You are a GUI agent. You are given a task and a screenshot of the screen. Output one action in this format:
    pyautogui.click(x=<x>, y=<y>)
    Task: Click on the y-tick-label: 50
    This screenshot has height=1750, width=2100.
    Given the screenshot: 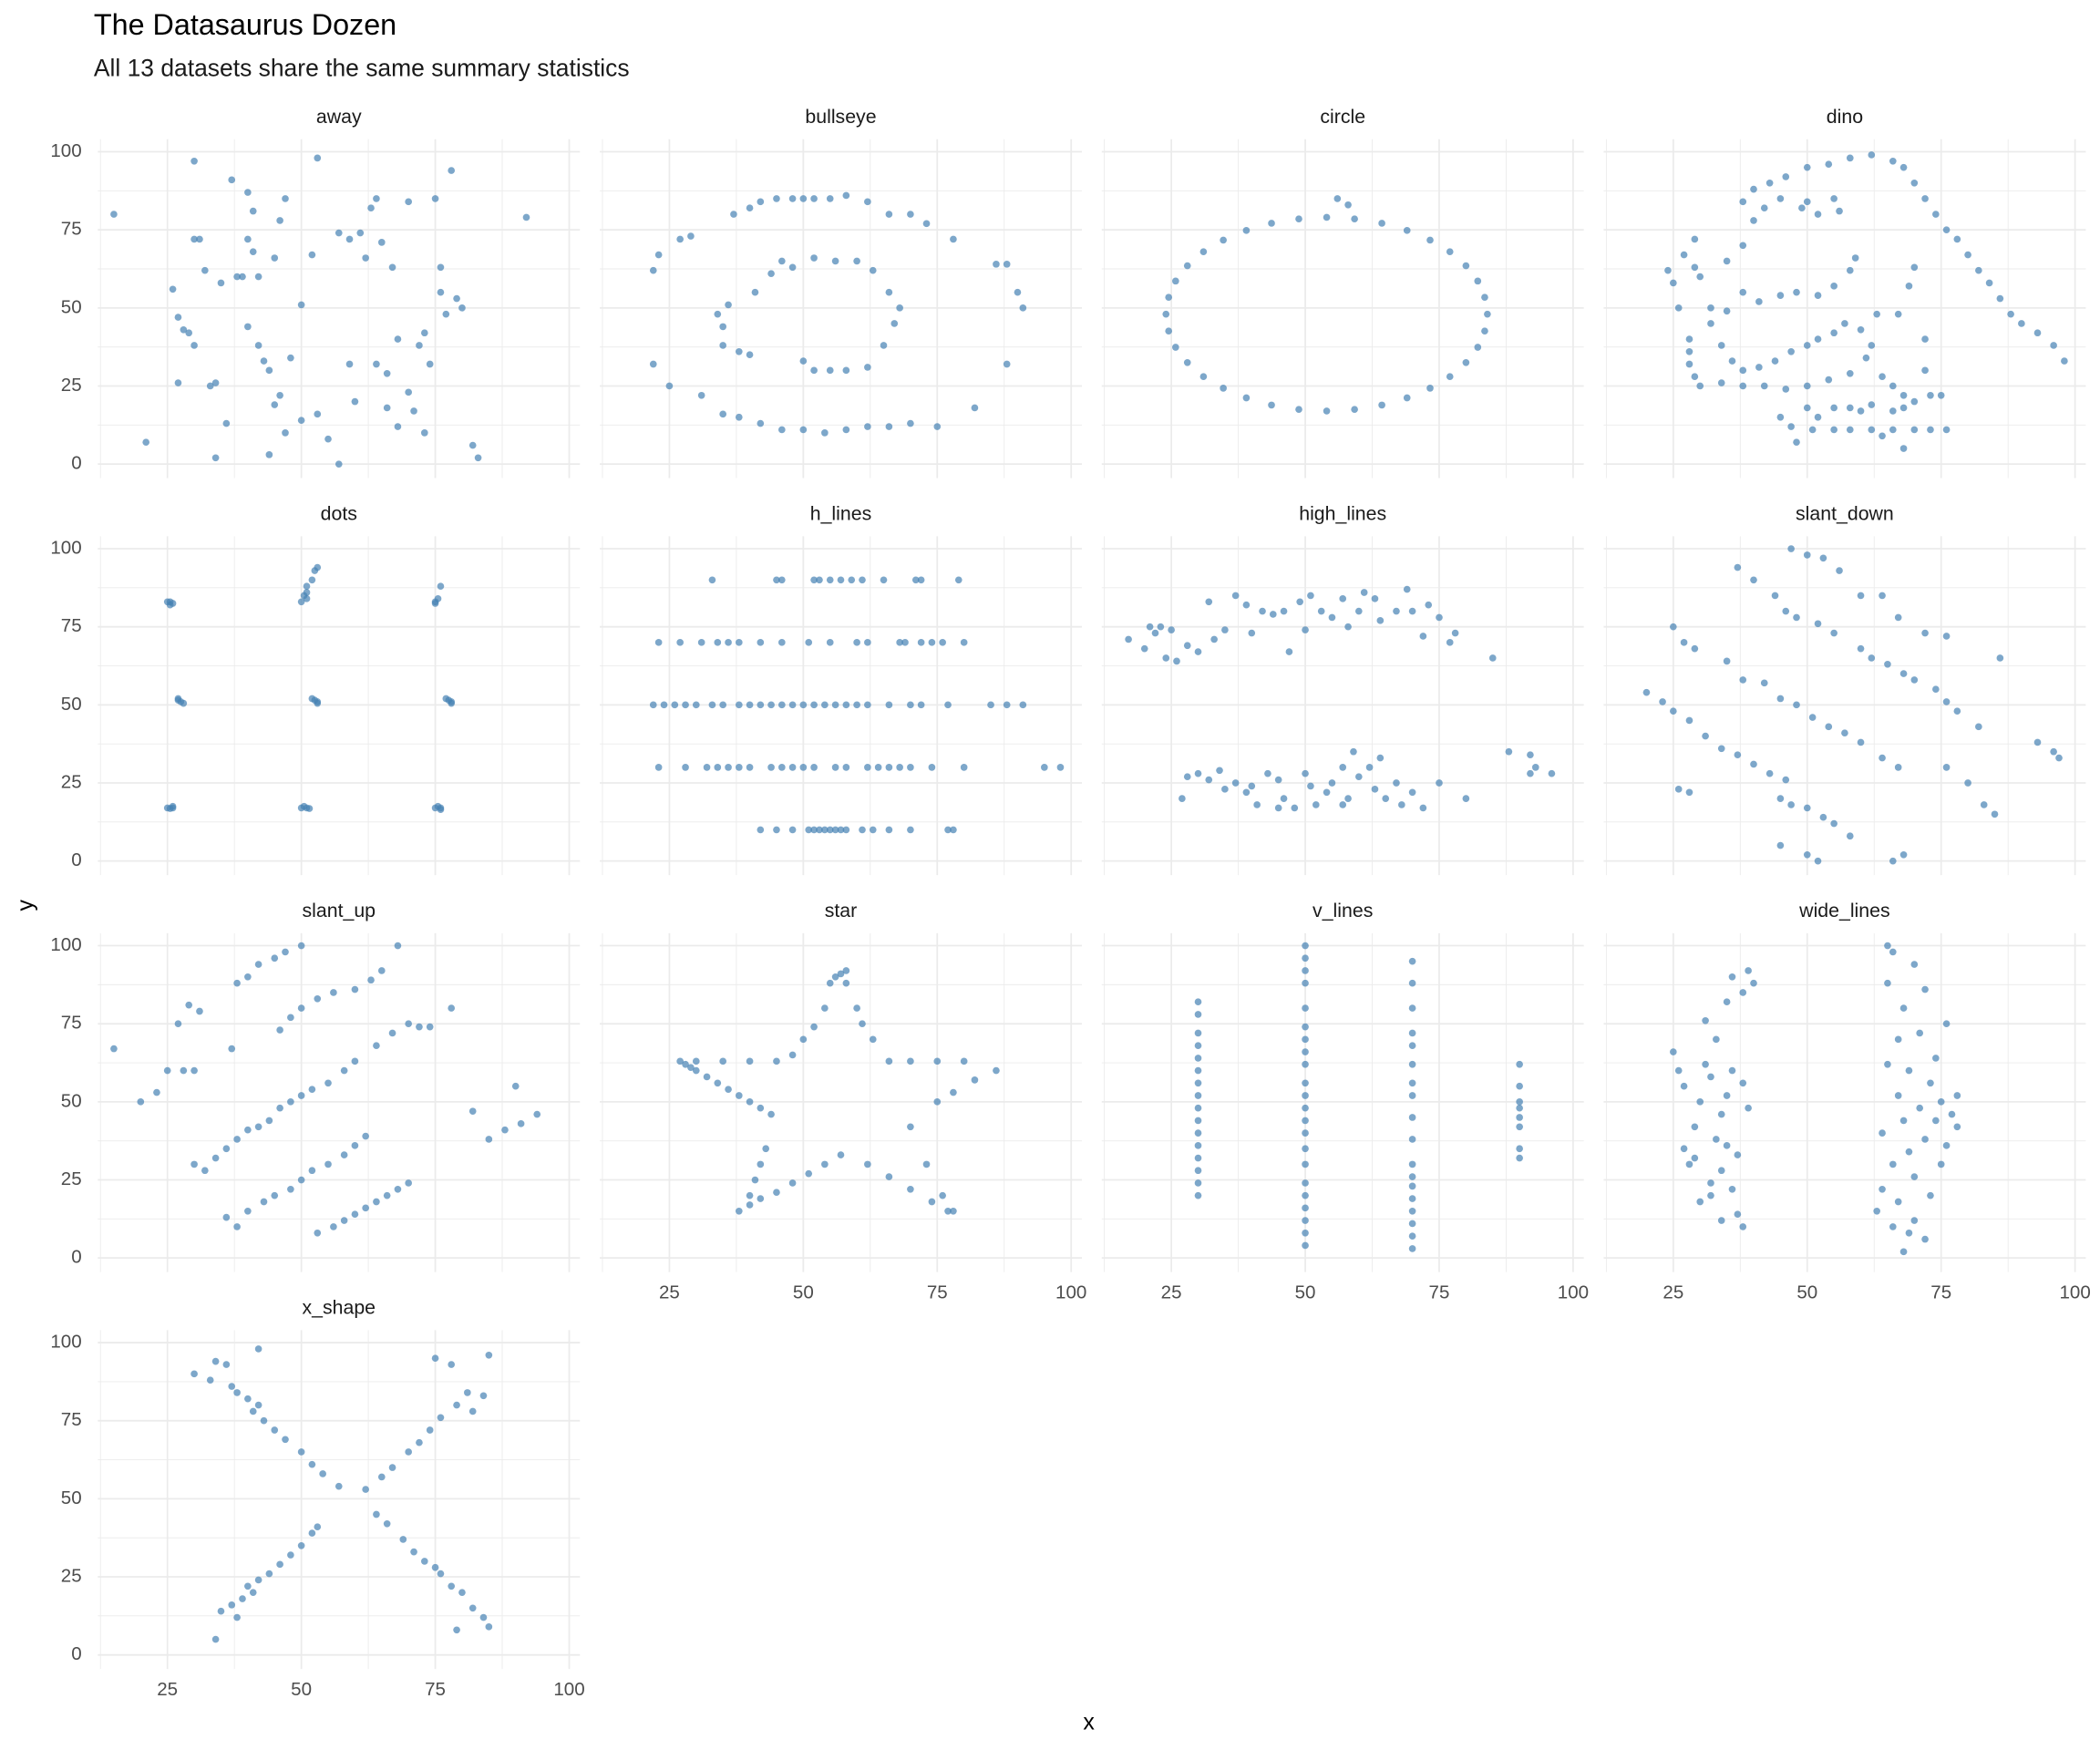 What is the action you would take?
    pyautogui.click(x=71, y=1100)
    